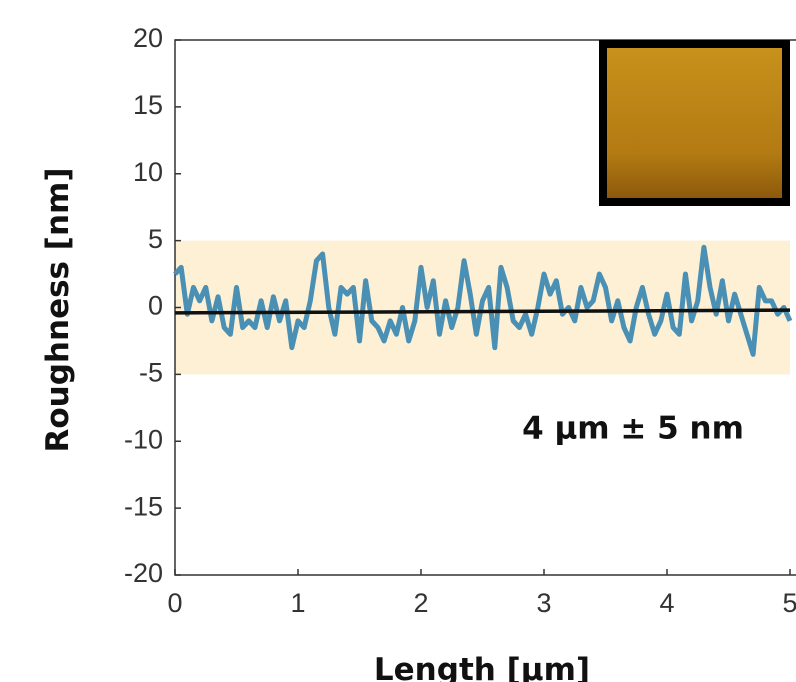 The image size is (796, 682). Describe the element at coordinates (151, 373) in the screenshot. I see `y-tick-label: -5` at that location.